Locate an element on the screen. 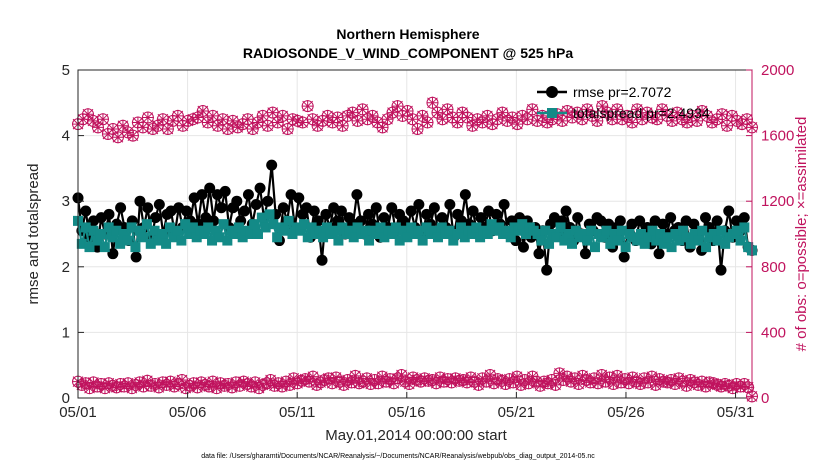 The height and width of the screenshot is (470, 830). legend-rmse-marker is located at coordinates (552, 92).